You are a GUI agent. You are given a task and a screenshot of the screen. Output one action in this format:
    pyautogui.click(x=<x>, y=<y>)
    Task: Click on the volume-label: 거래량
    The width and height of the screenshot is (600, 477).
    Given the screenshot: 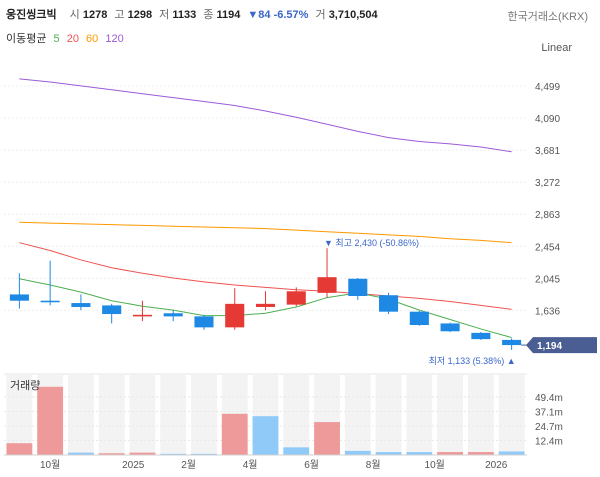 What is the action you would take?
    pyautogui.click(x=25, y=385)
    